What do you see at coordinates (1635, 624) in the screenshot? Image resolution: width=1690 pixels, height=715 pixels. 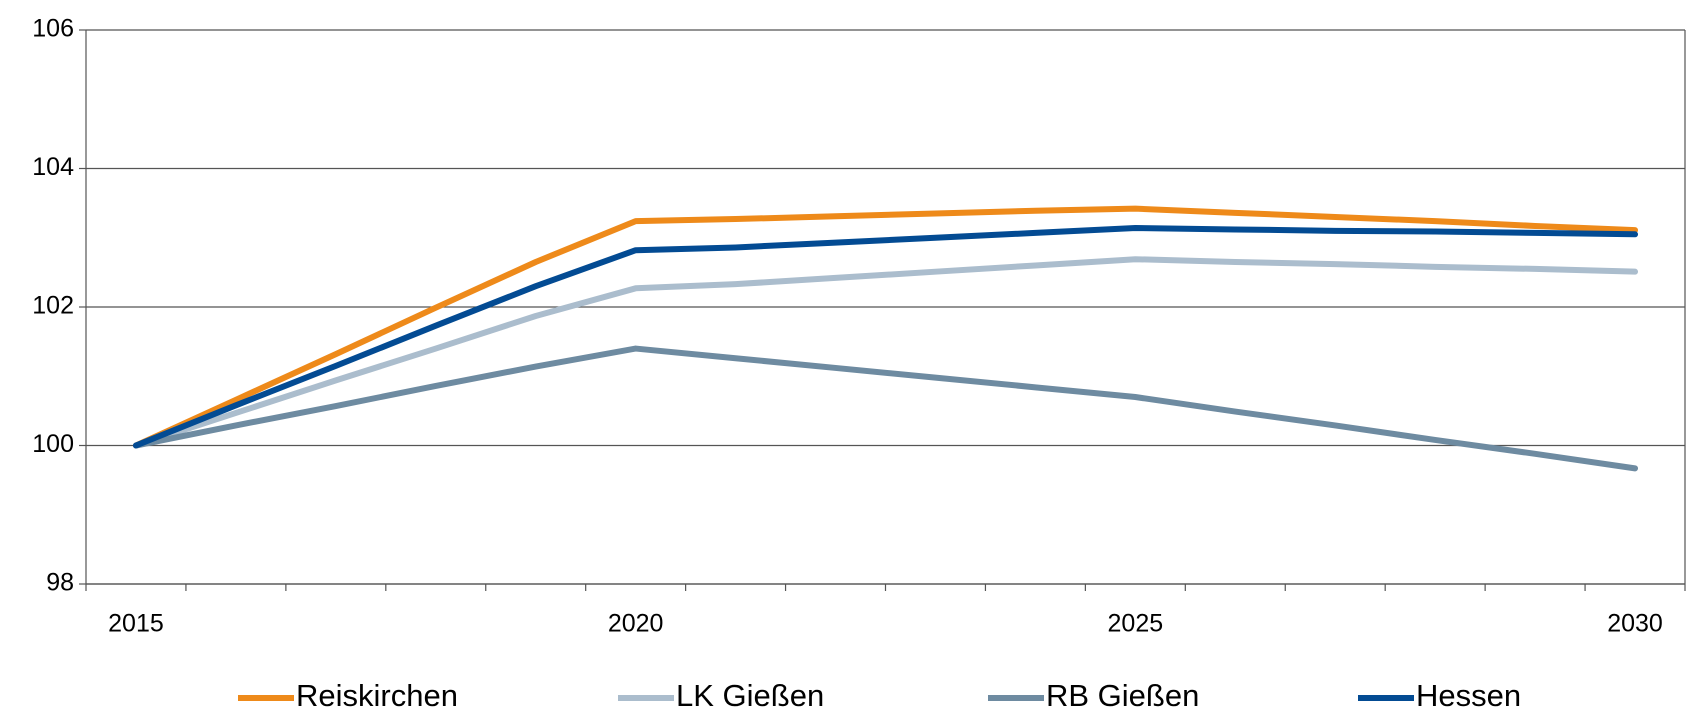 I see `x-tick-label: 2030` at bounding box center [1635, 624].